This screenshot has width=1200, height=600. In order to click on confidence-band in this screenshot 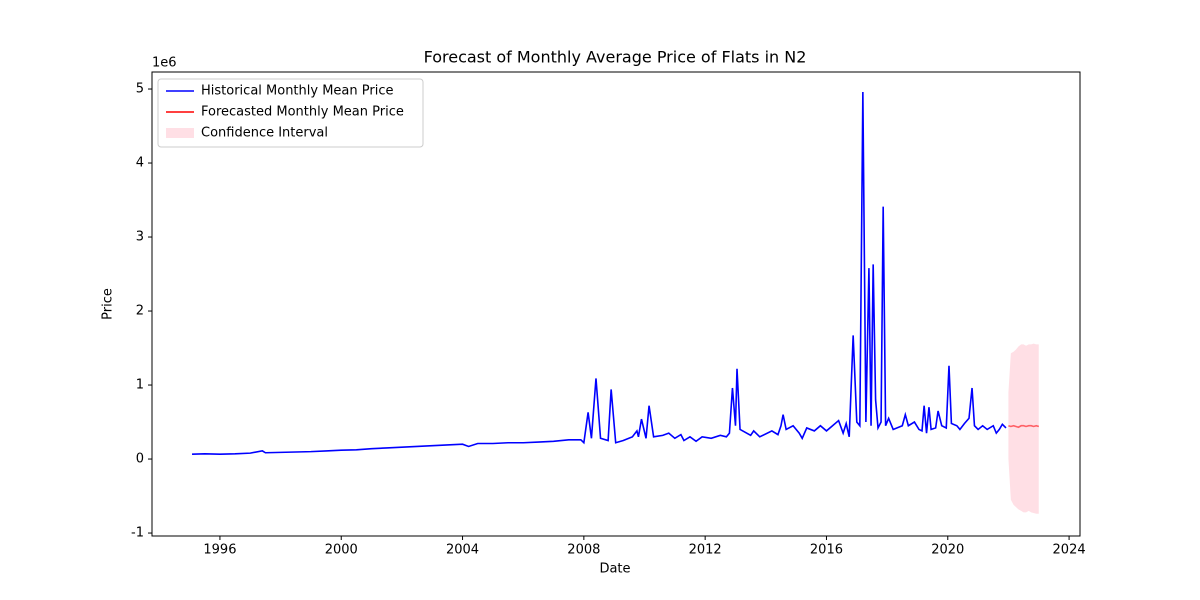, I will do `click(1023, 428)`.